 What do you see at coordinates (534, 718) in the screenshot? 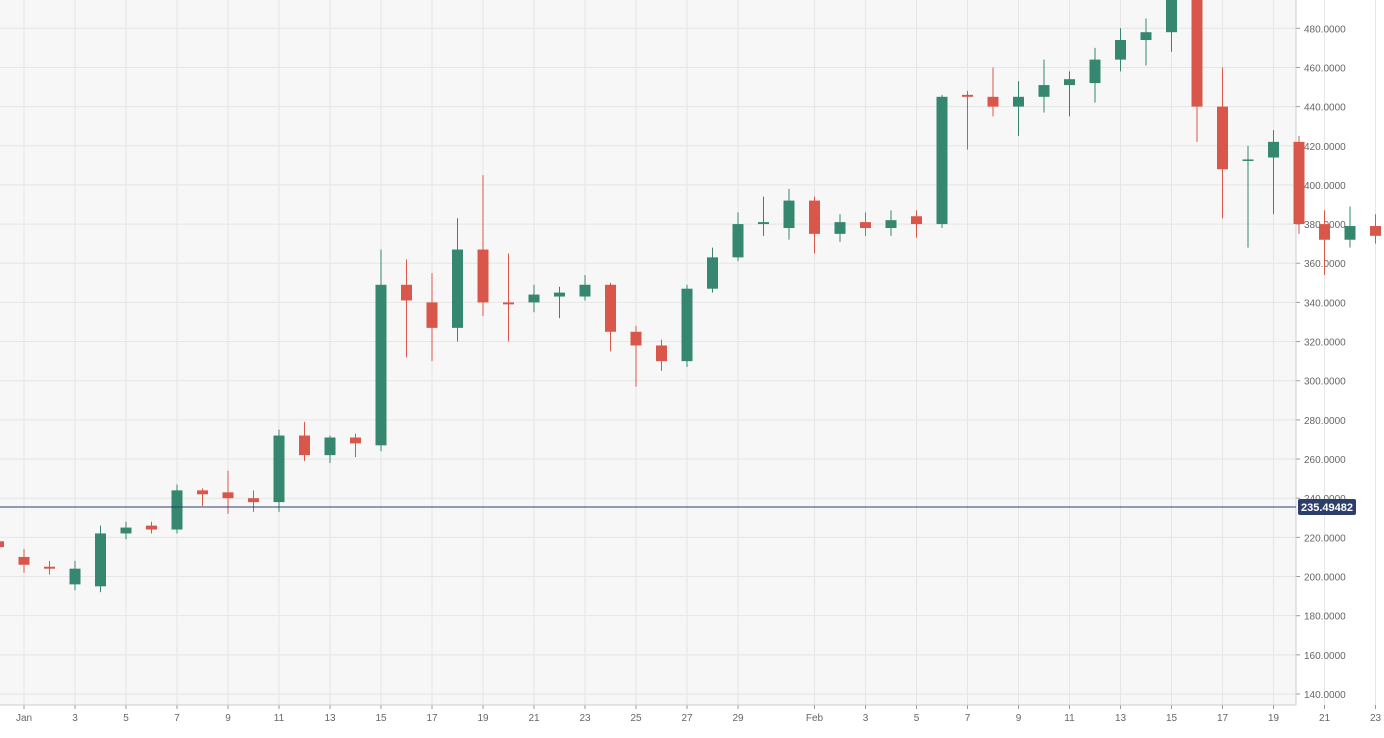
I see `x-tick-label: 21` at bounding box center [534, 718].